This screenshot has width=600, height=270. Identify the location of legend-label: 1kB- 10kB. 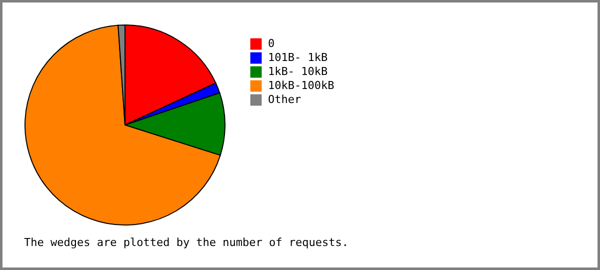
(298, 71).